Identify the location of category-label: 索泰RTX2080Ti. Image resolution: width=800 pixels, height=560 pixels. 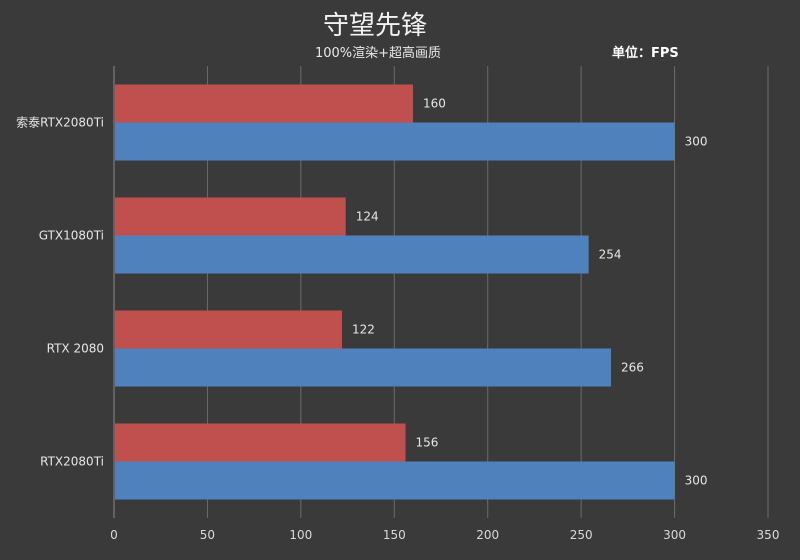
(60, 123).